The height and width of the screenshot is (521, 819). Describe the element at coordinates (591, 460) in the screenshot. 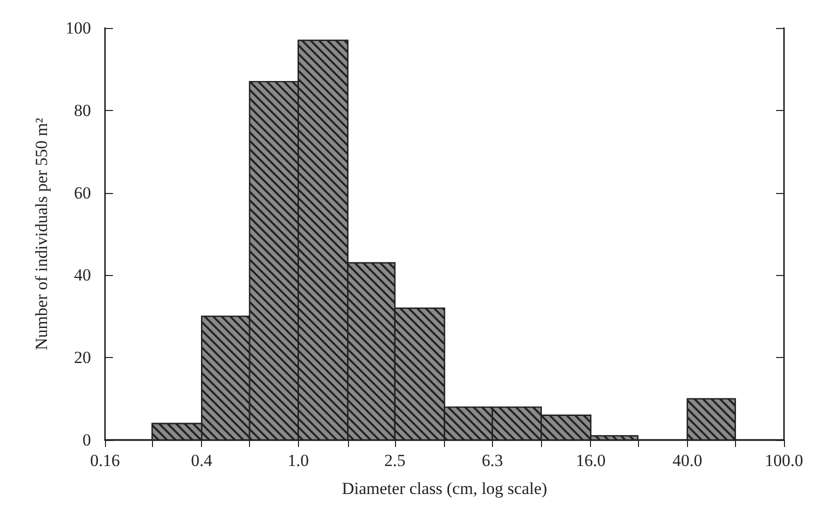

I see `x-tick-label: 16.0` at that location.